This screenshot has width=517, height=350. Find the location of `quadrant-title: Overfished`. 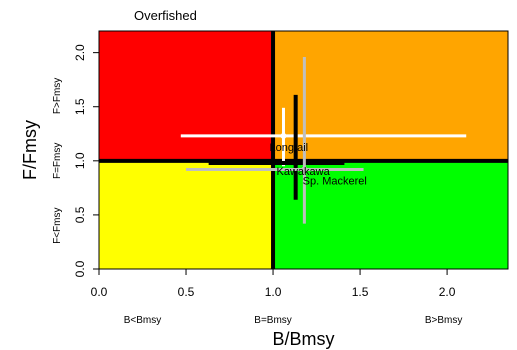

quadrant-title: Overfished is located at coordinates (165, 15).